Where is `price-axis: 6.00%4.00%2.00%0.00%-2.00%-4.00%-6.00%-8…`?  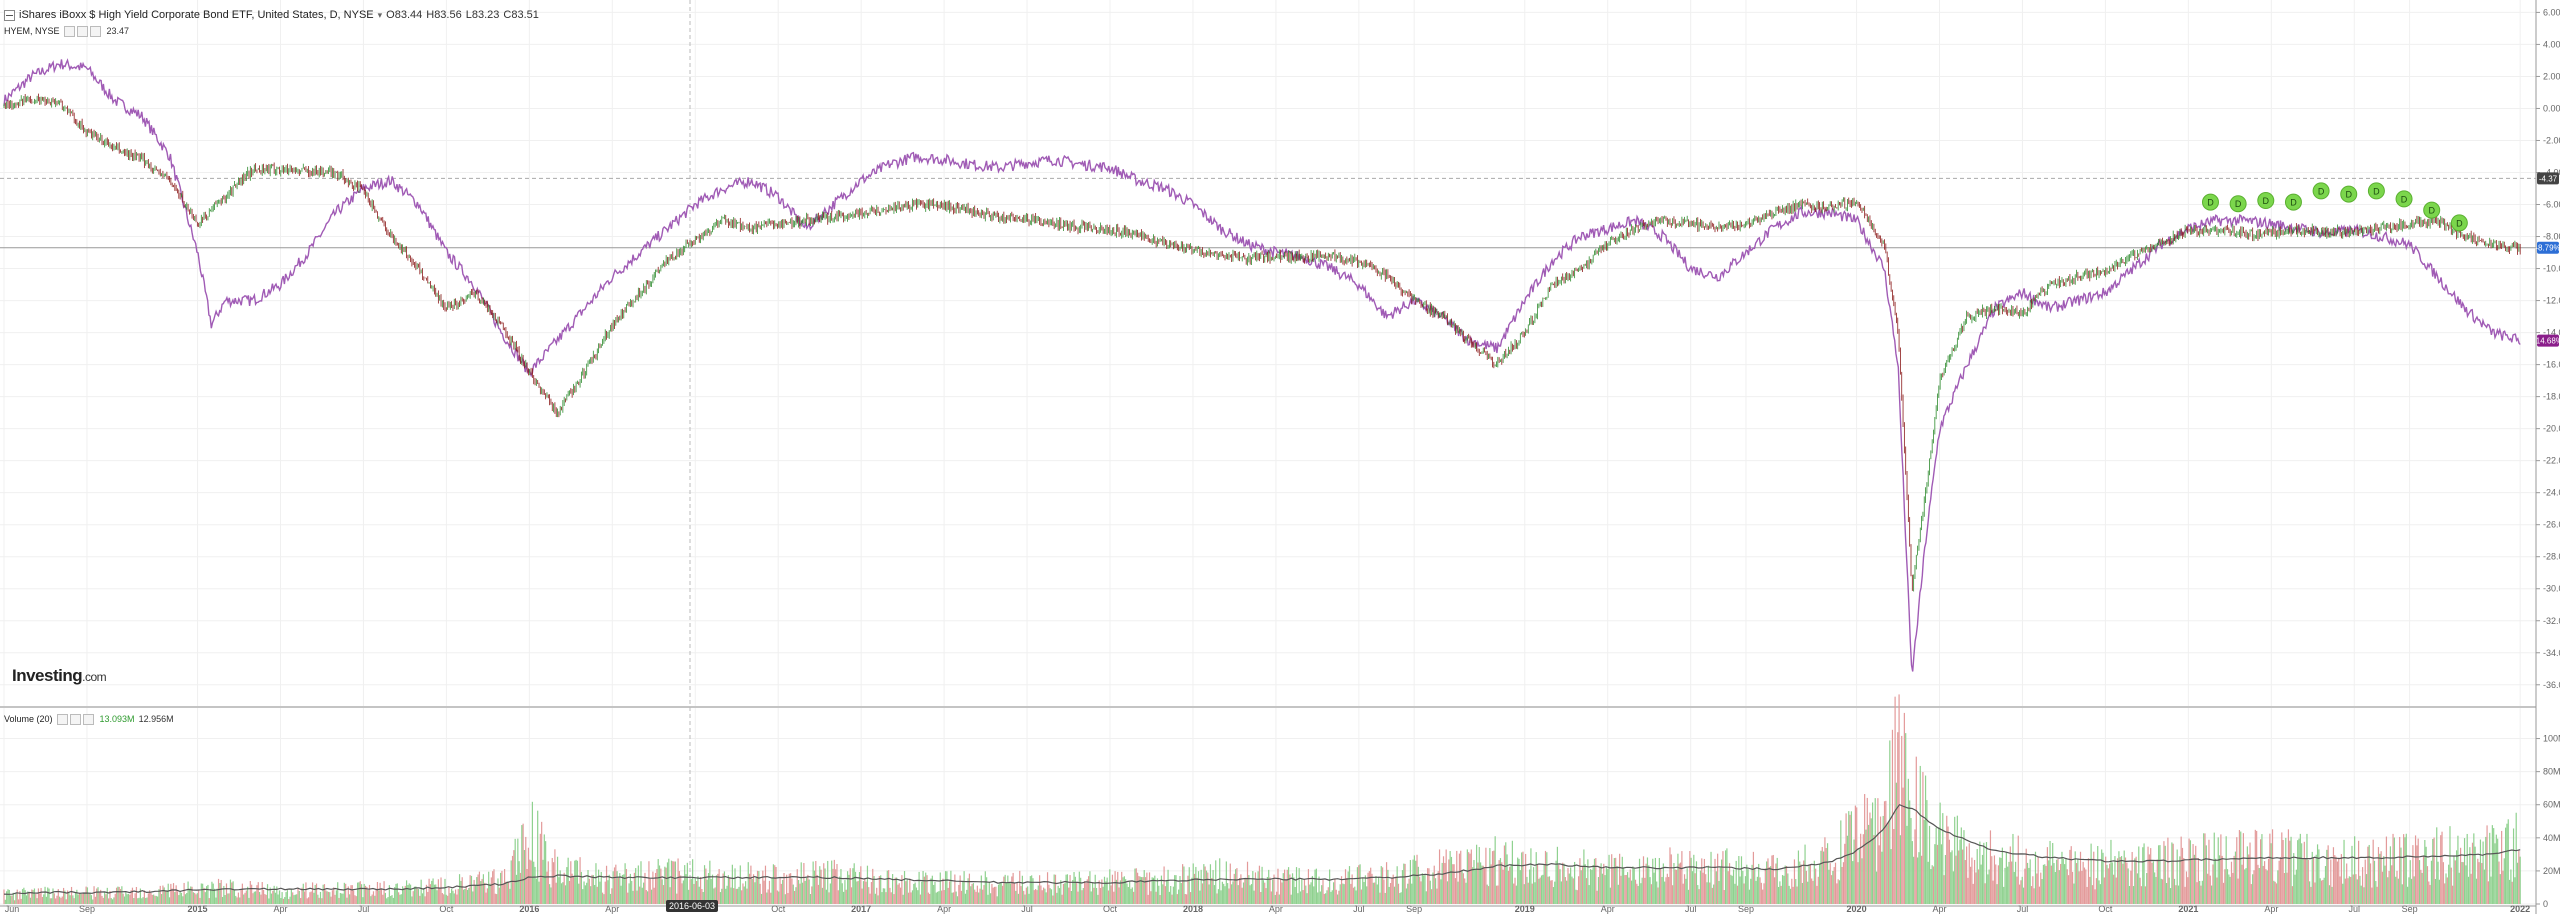
price-axis: 6.00%4.00%2.00%0.00%-2.00%-4.00%-6.00%-8… is located at coordinates (2548, 348).